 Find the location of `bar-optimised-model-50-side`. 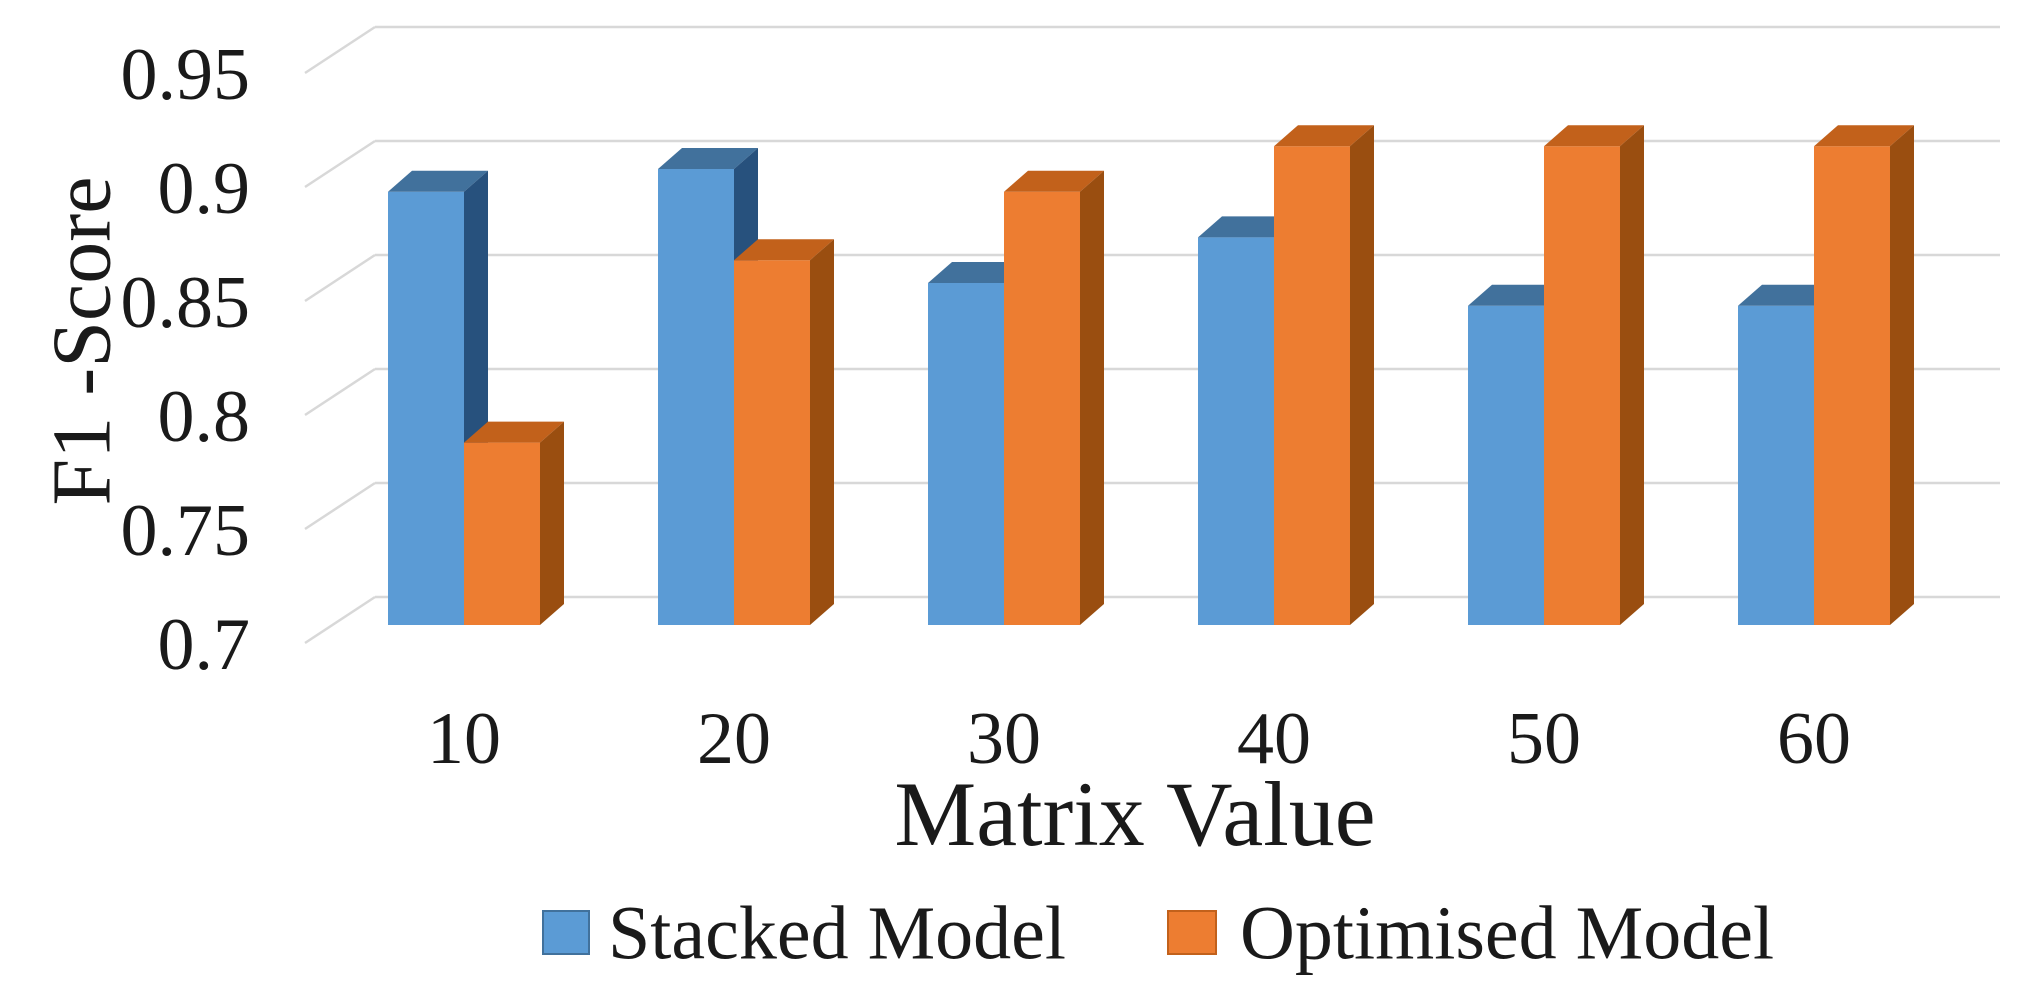

bar-optimised-model-50-side is located at coordinates (1632, 375).